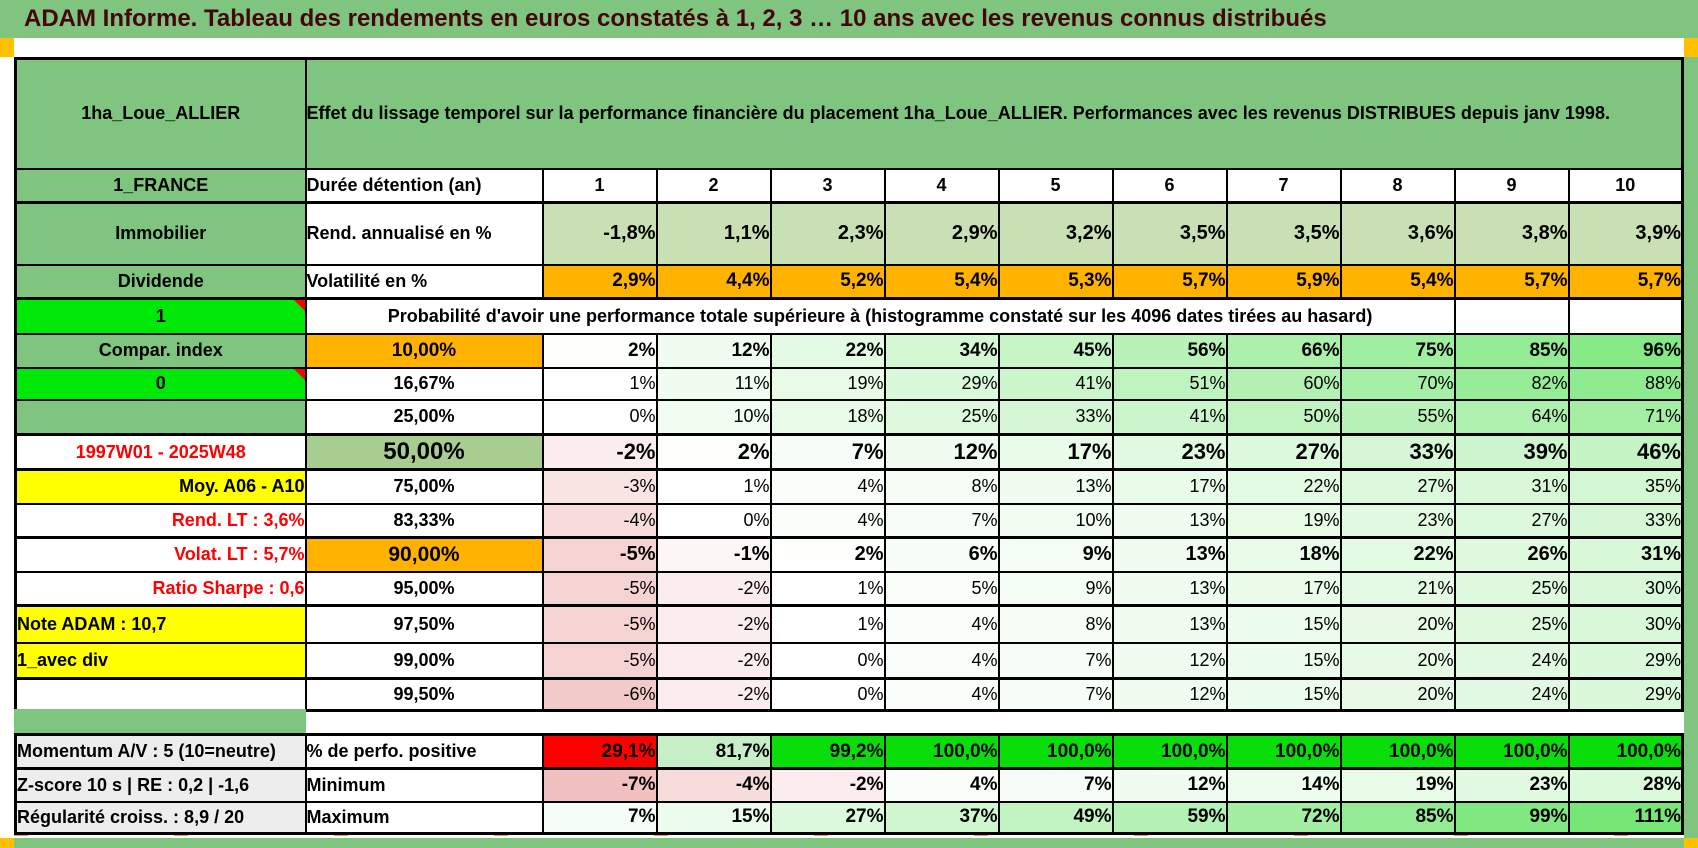 This screenshot has height=848, width=1698. What do you see at coordinates (599, 817) in the screenshot?
I see `summary-value-cell: 7%` at bounding box center [599, 817].